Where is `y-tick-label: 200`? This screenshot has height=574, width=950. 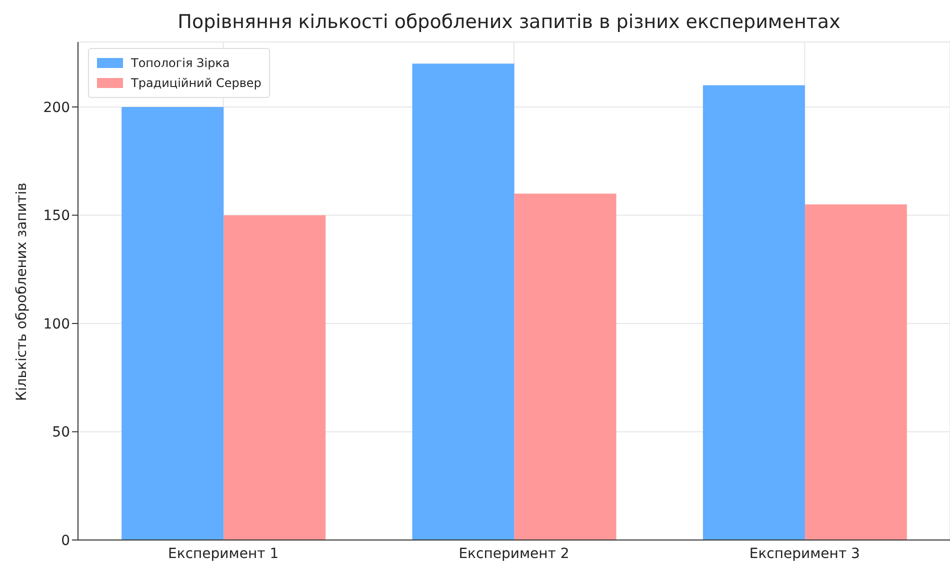 y-tick-label: 200 is located at coordinates (56, 108).